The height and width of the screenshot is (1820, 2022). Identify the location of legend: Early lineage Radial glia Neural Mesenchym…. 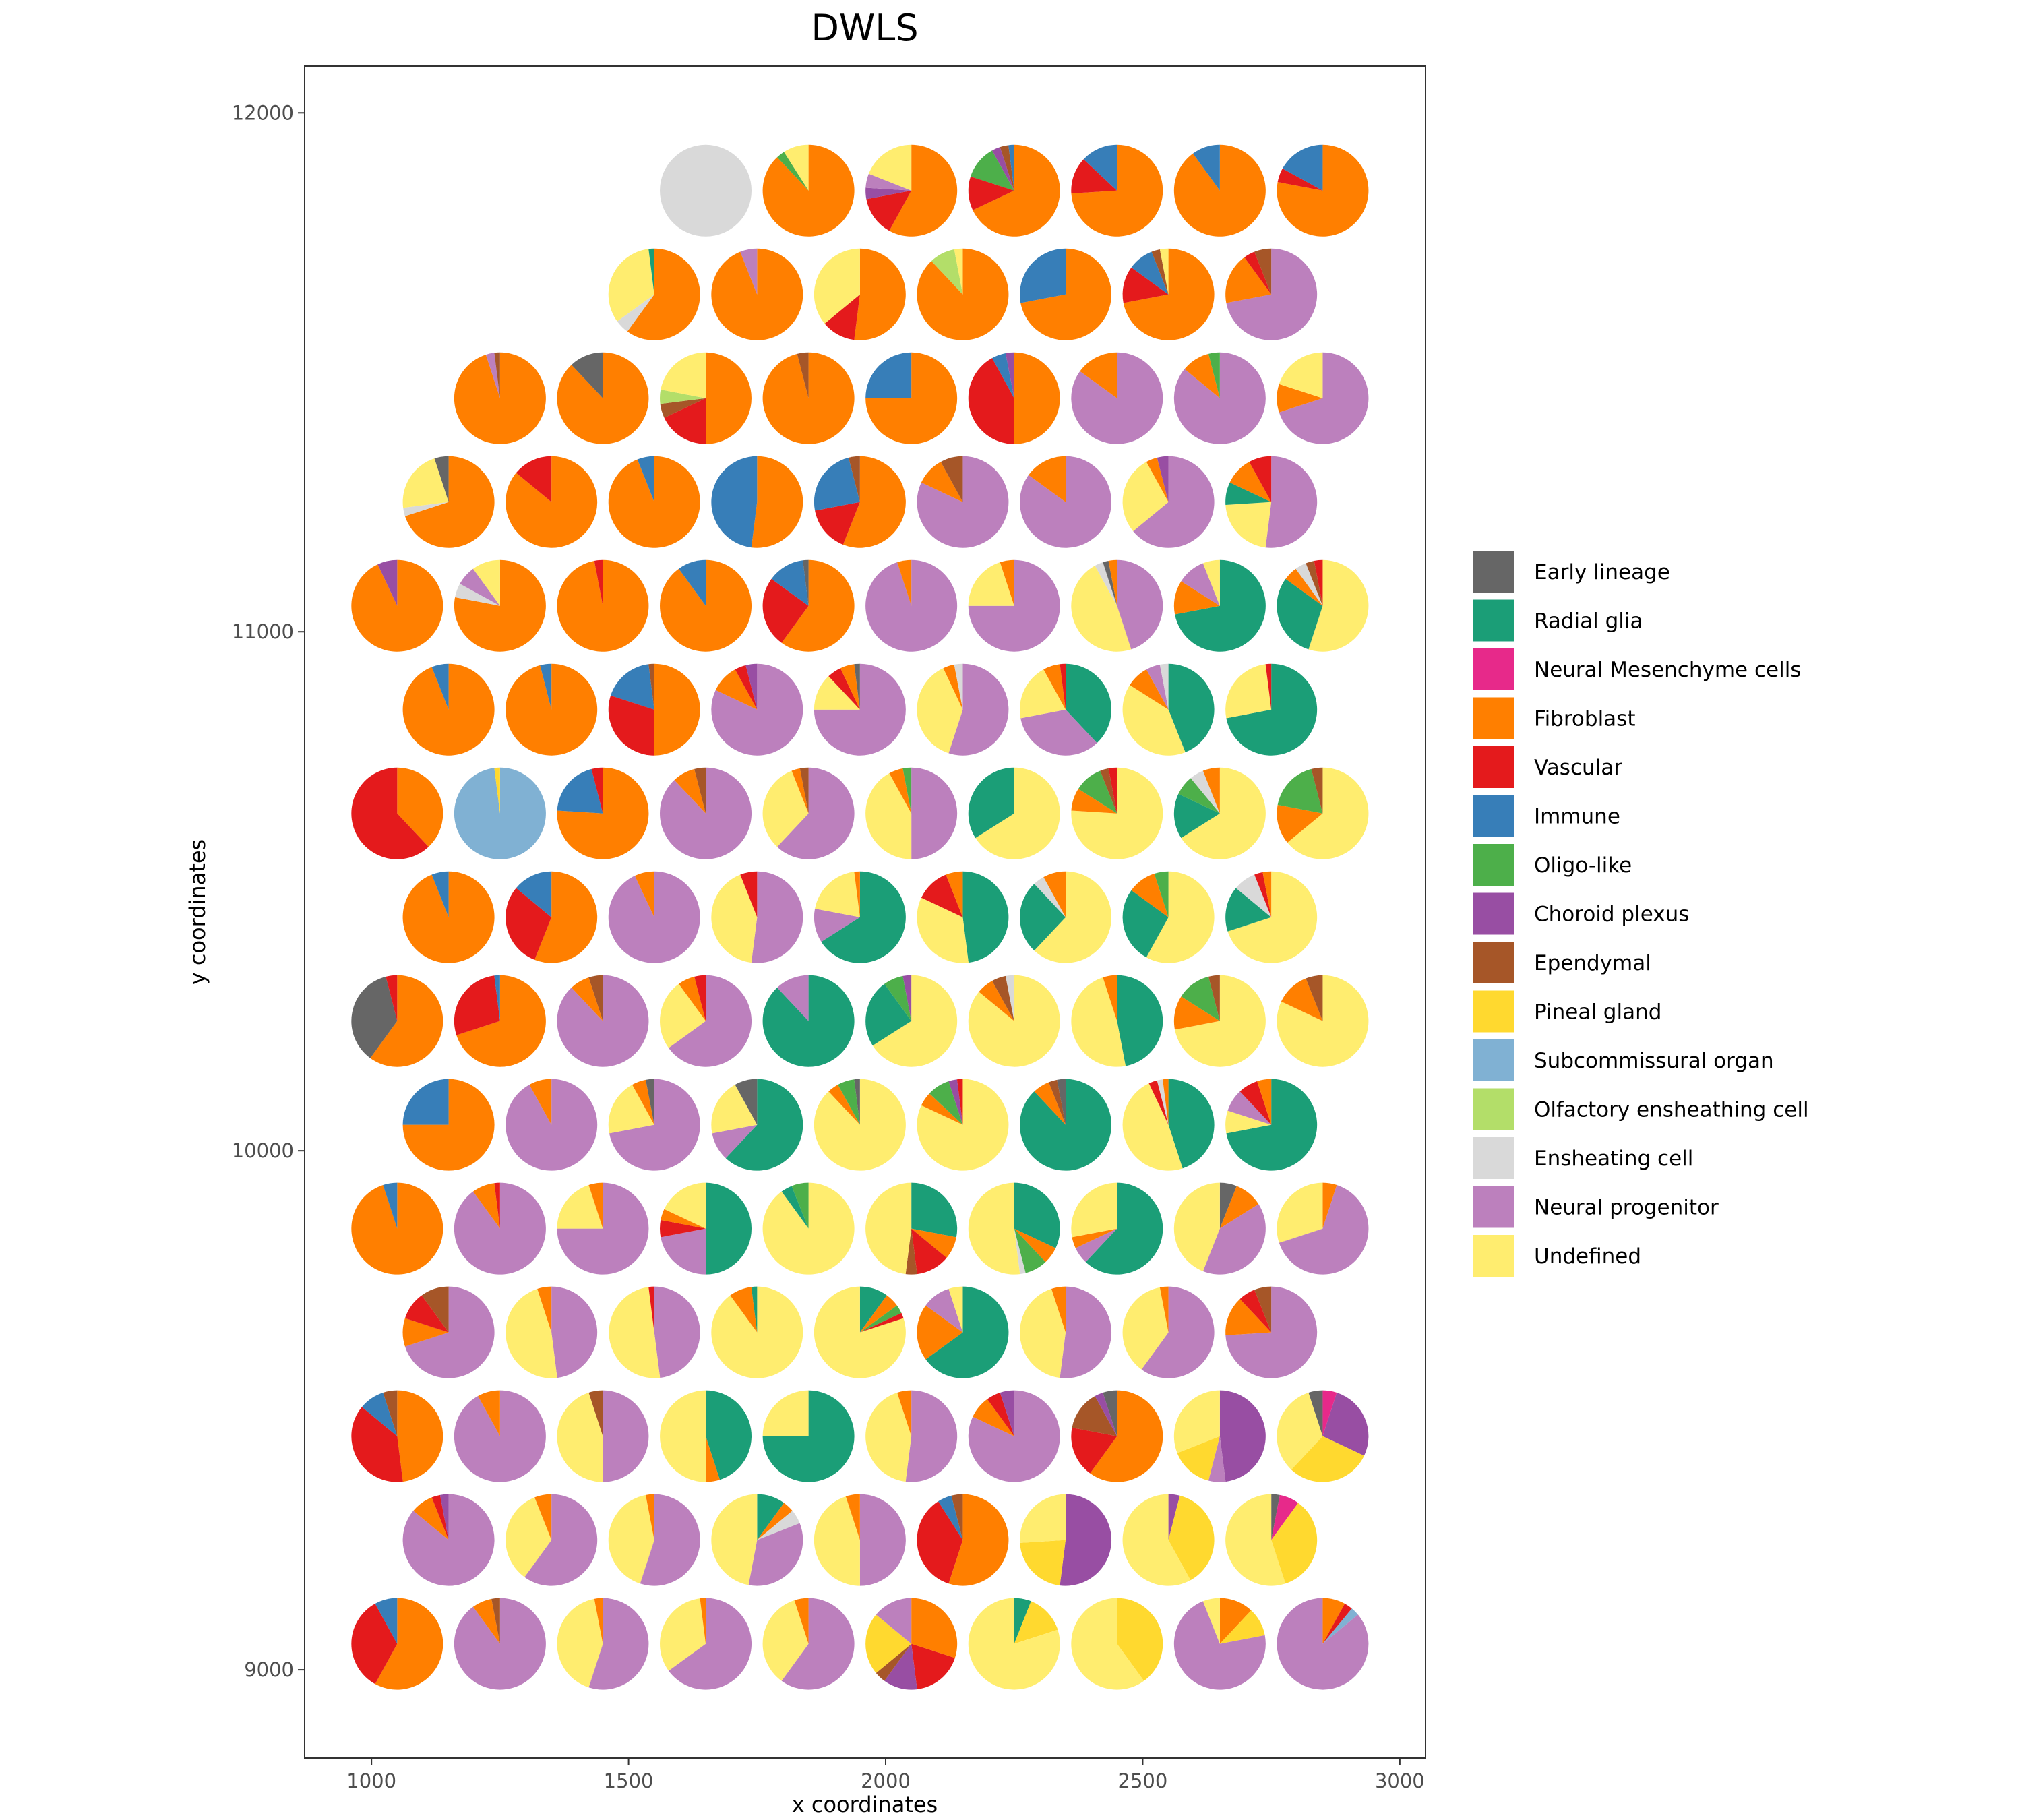
(1640, 914).